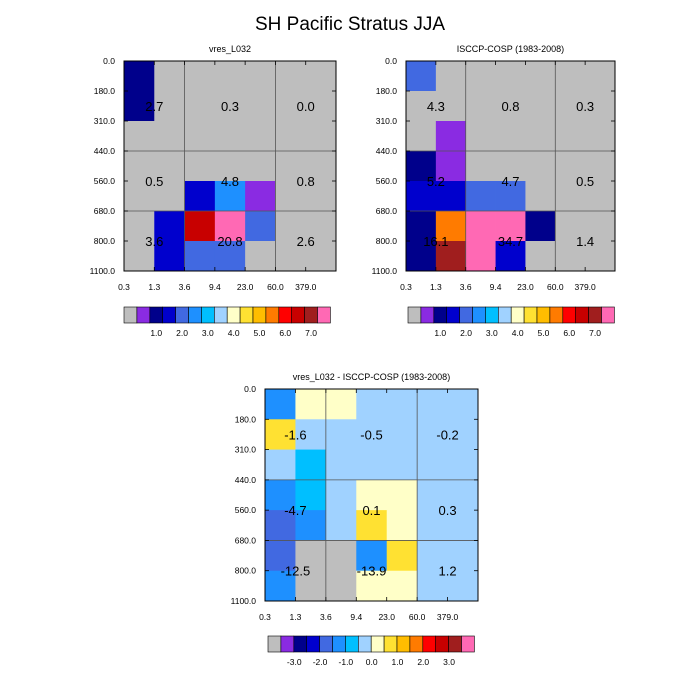 The image size is (700, 700). What do you see at coordinates (586, 287) in the screenshot?
I see `x-tick-label: 379.0` at bounding box center [586, 287].